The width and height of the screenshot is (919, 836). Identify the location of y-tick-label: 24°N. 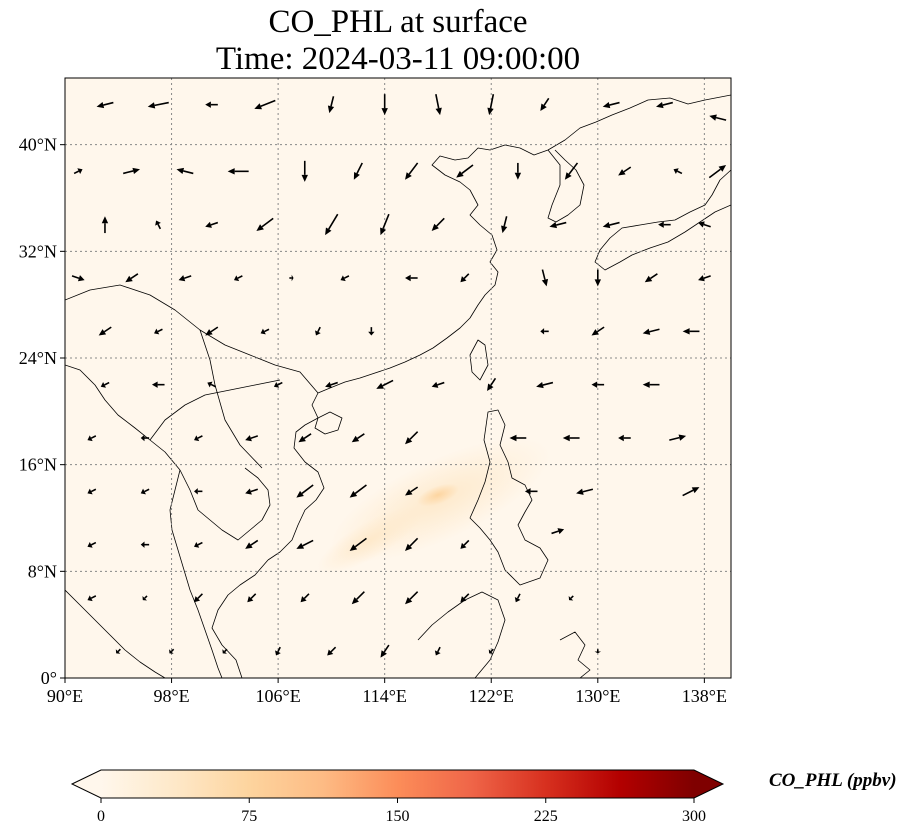
(38, 358).